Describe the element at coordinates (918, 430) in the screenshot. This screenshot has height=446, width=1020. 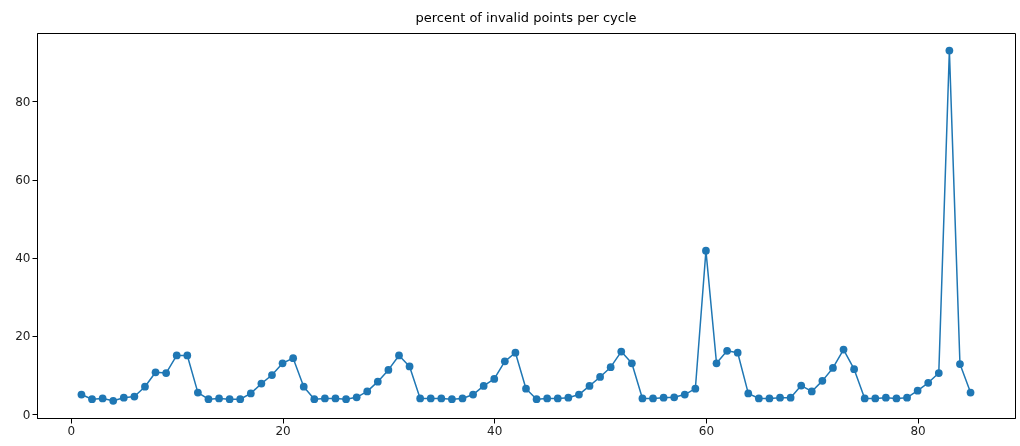
I see `x-tick-label: 80` at that location.